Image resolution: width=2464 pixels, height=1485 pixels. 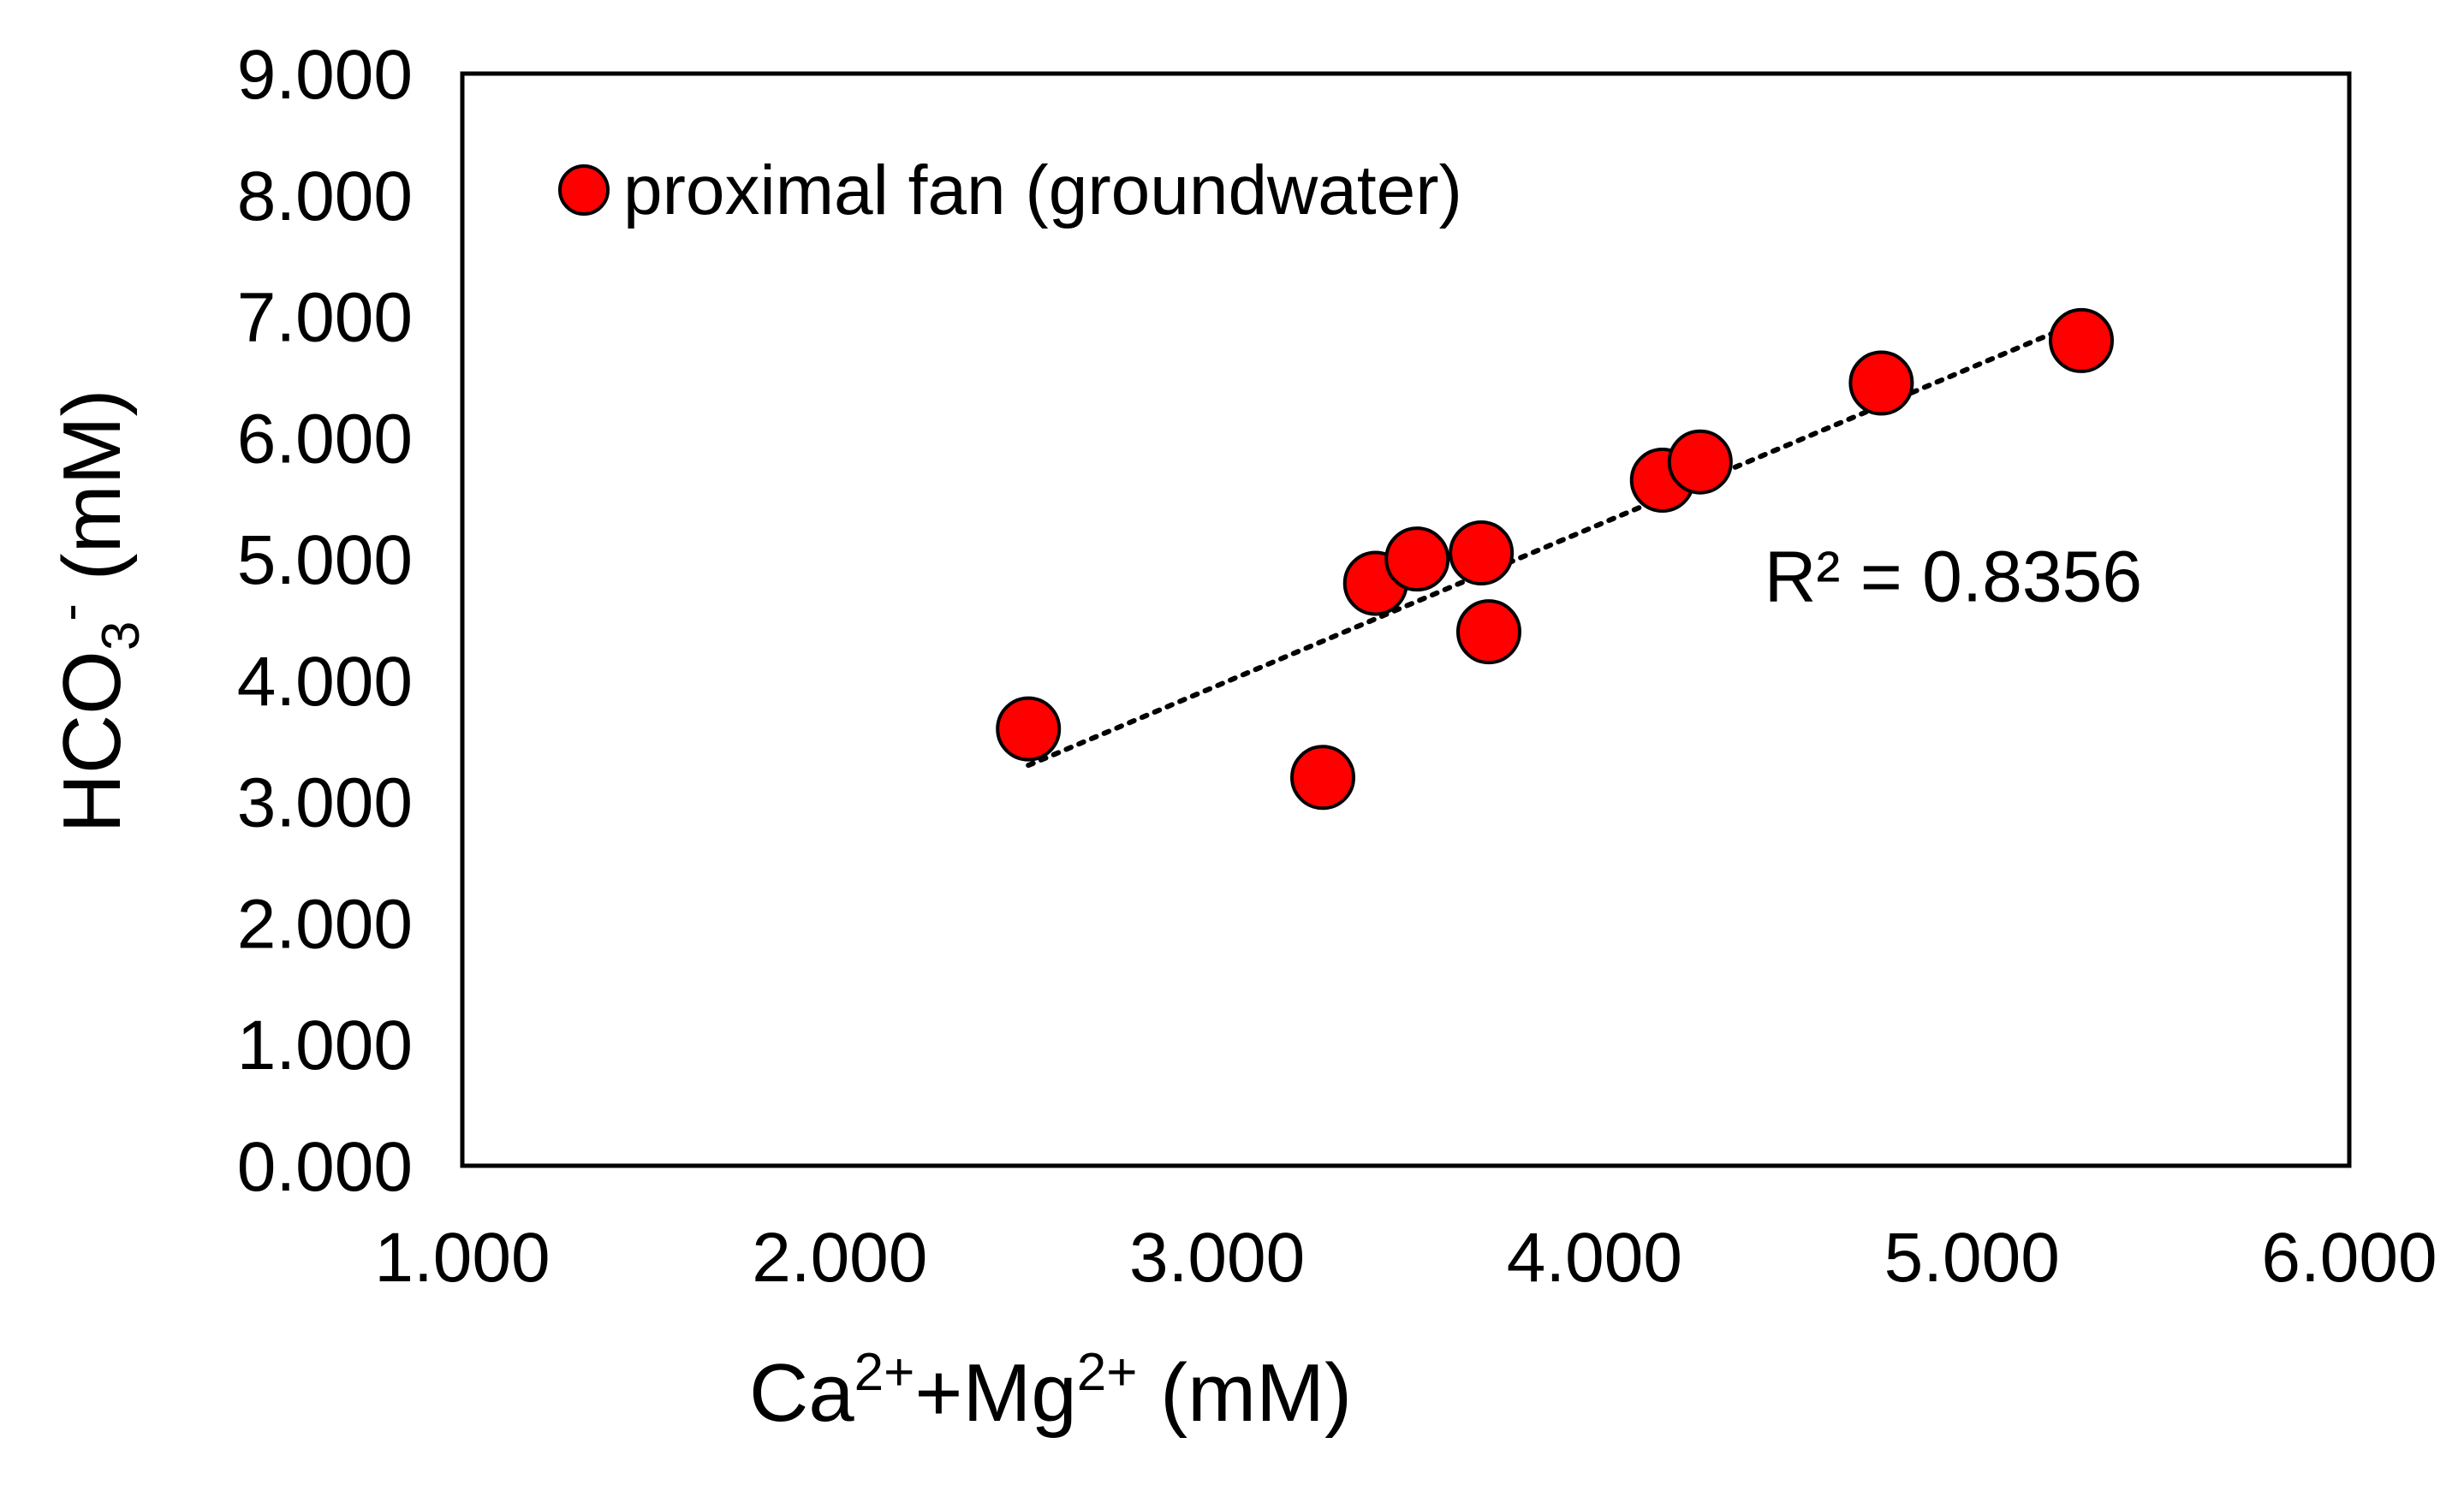 What do you see at coordinates (1972, 1258) in the screenshot?
I see `x-tick-label: 5.000` at bounding box center [1972, 1258].